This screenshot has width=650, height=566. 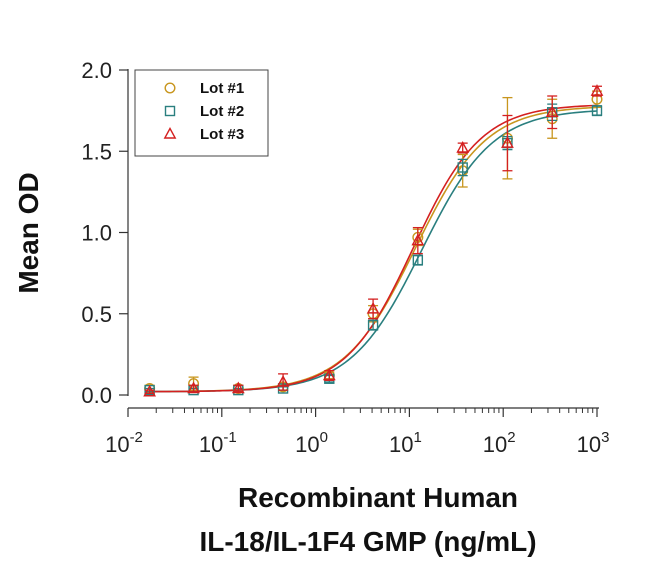 I want to click on x-tick-label: 10⁰, so click(x=311, y=443).